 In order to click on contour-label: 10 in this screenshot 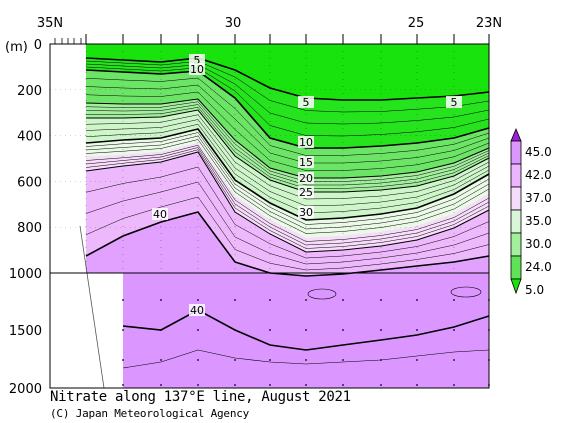, I will do `click(197, 69)`.